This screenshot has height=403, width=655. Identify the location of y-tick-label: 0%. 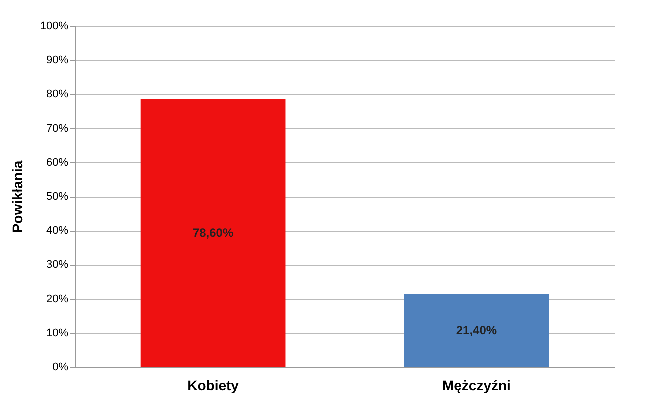
(60, 368).